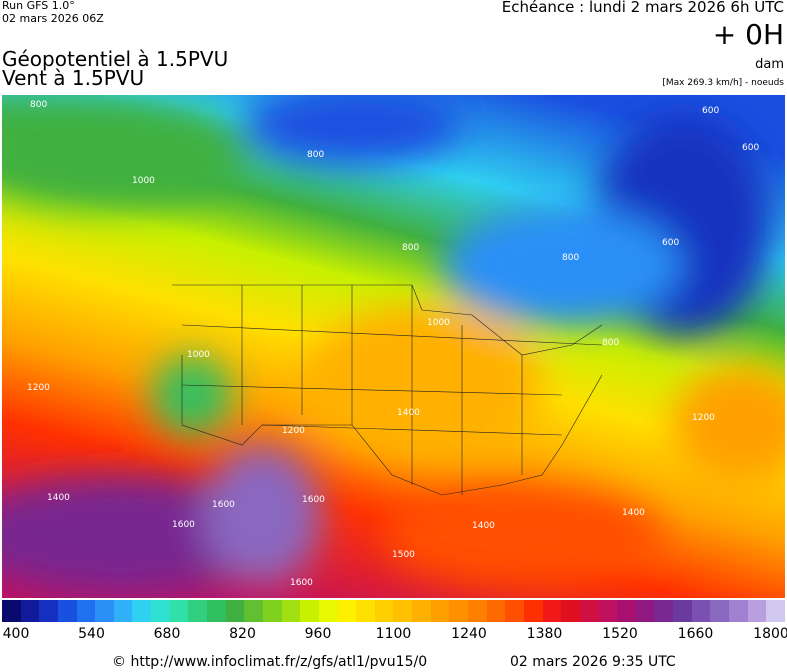 The image size is (787, 672). I want to click on colorbar-tick: 1100, so click(393, 634).